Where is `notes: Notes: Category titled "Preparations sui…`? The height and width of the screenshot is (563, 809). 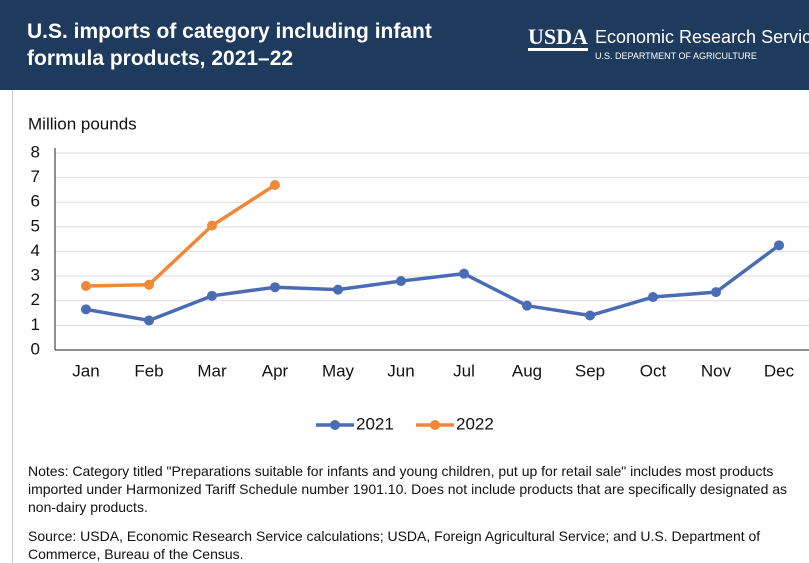 notes: Notes: Category titled "Preparations sui… is located at coordinates (408, 489).